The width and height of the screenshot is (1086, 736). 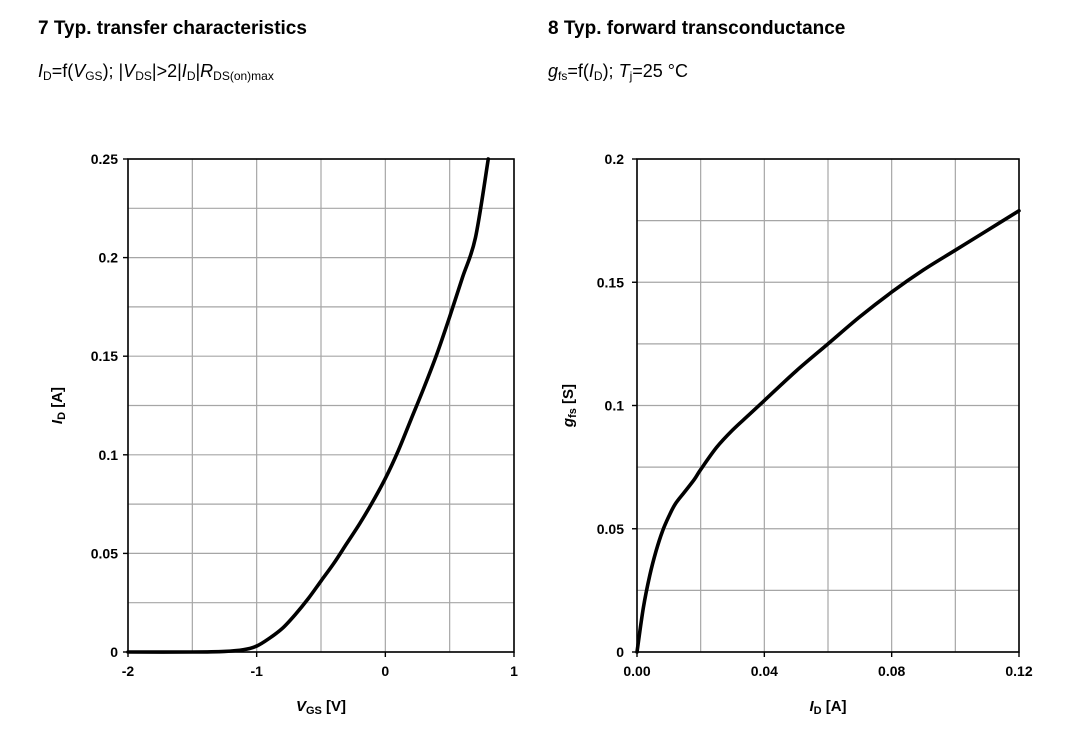 What do you see at coordinates (636, 671) in the screenshot?
I see `x-tick-label-0: 0.00` at bounding box center [636, 671].